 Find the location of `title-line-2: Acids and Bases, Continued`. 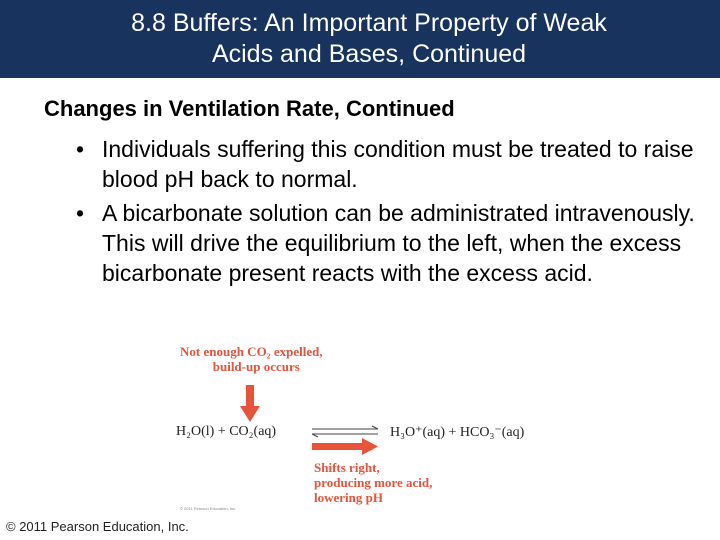

title-line-2: Acids and Bases, Continued is located at coordinates (369, 54).